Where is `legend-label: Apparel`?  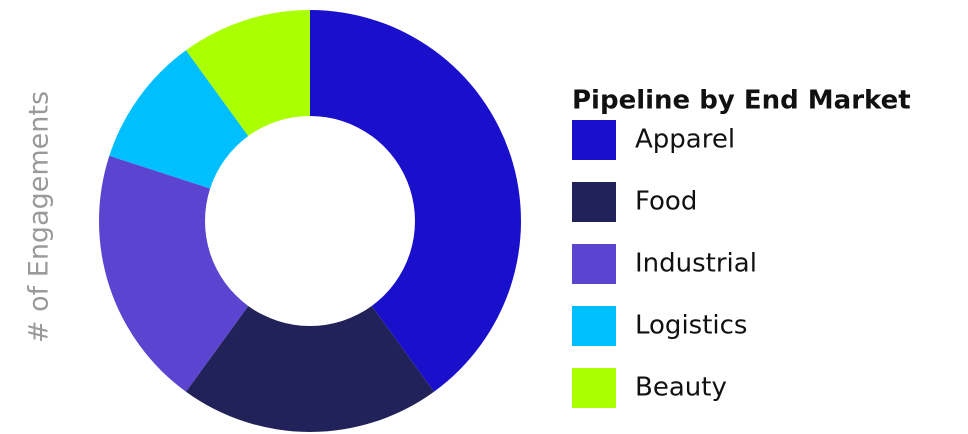
legend-label: Apparel is located at coordinates (685, 140).